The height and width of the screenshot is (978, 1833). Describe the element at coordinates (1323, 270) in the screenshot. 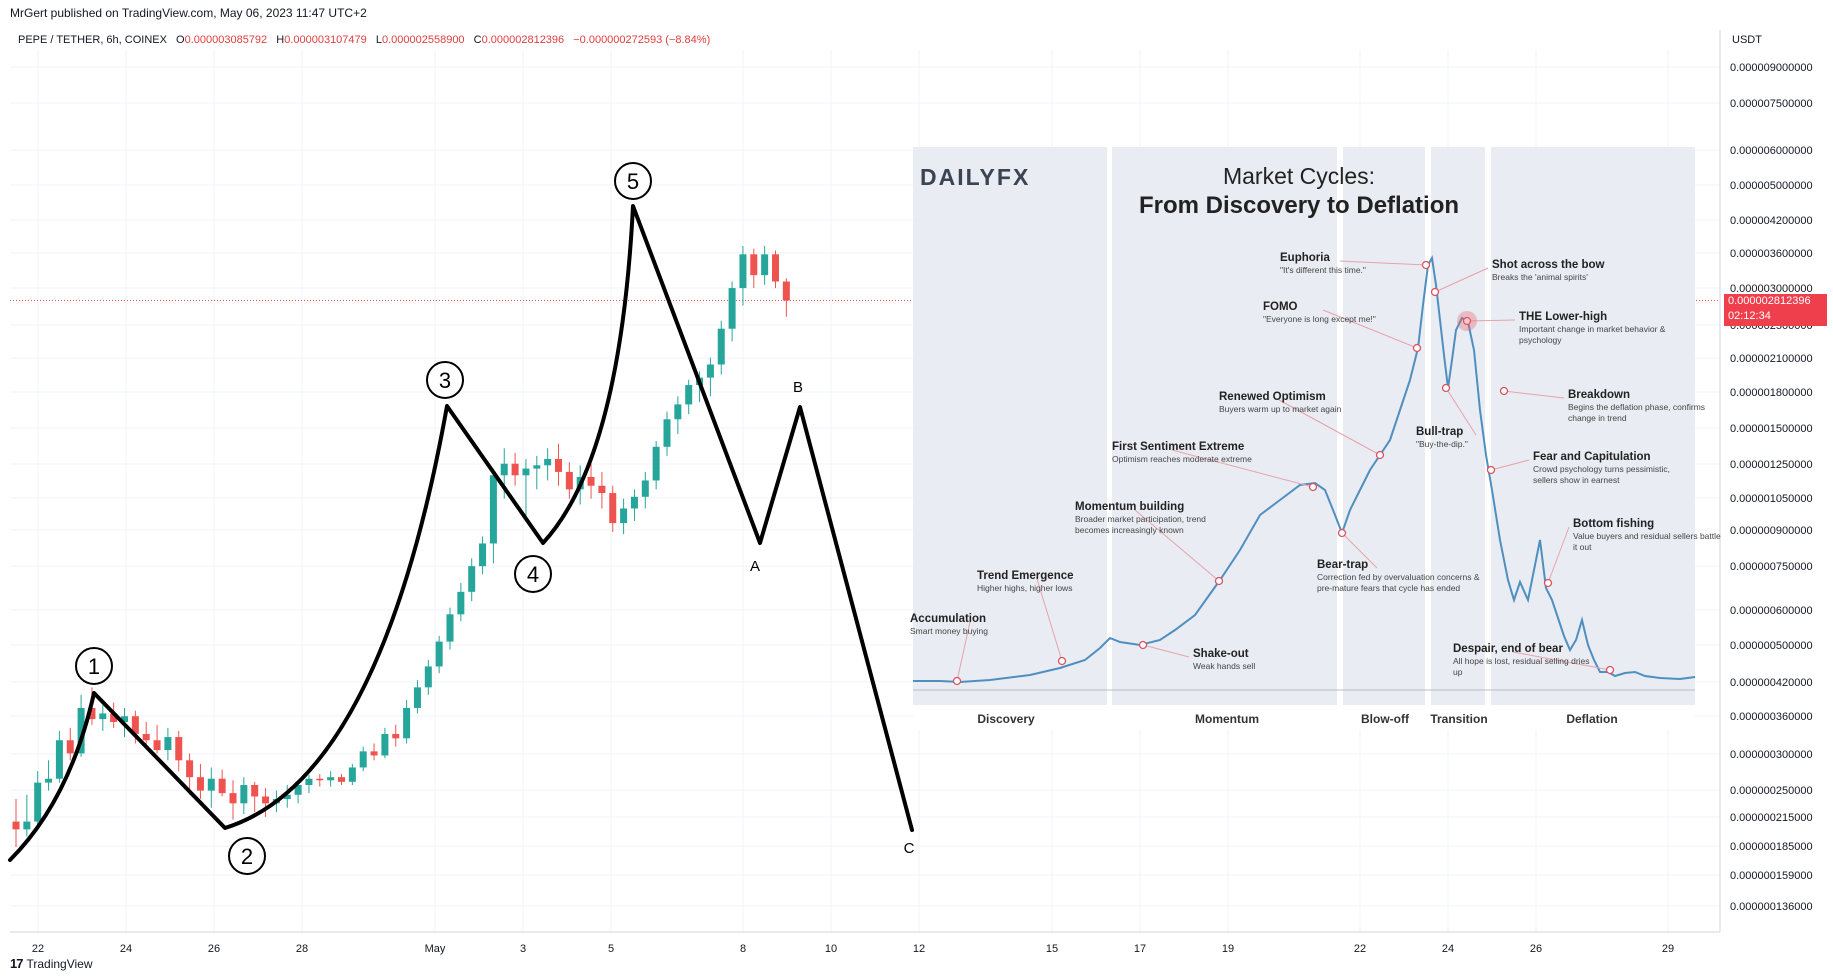

I see `annotation-desc: "It's different this time."` at that location.